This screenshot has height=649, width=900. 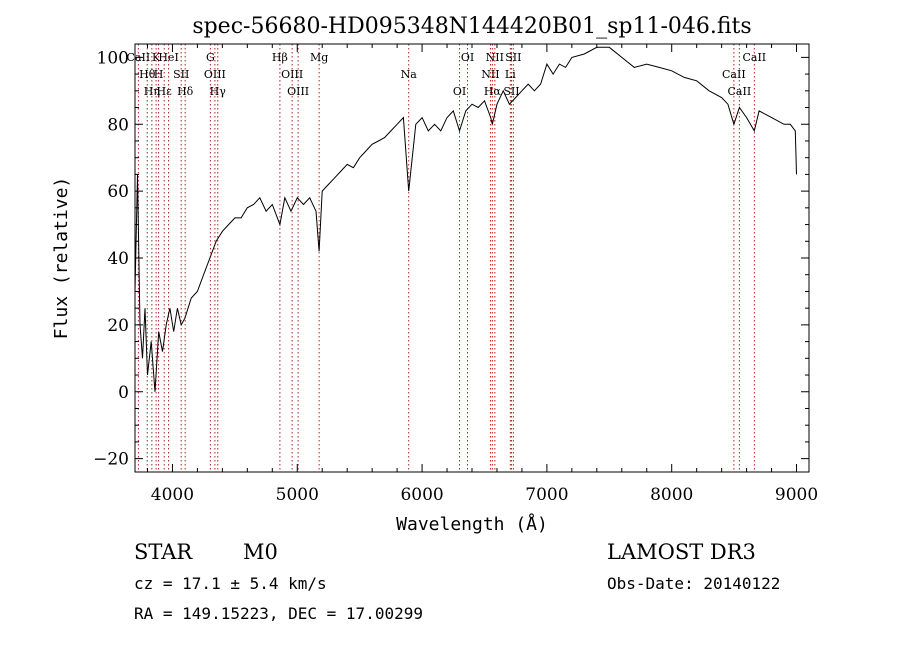 I want to click on line-label: Hδ, so click(x=185, y=91).